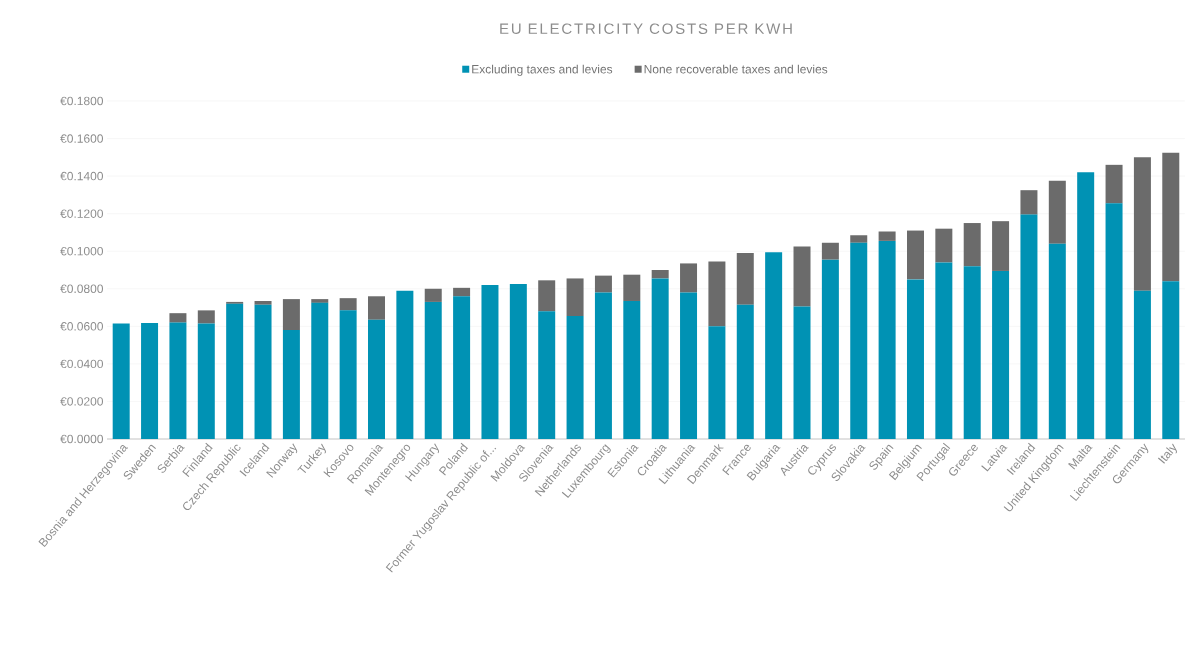 This screenshot has height=656, width=1189. Describe the element at coordinates (1167, 453) in the screenshot. I see `x-tick-label: Italy` at that location.